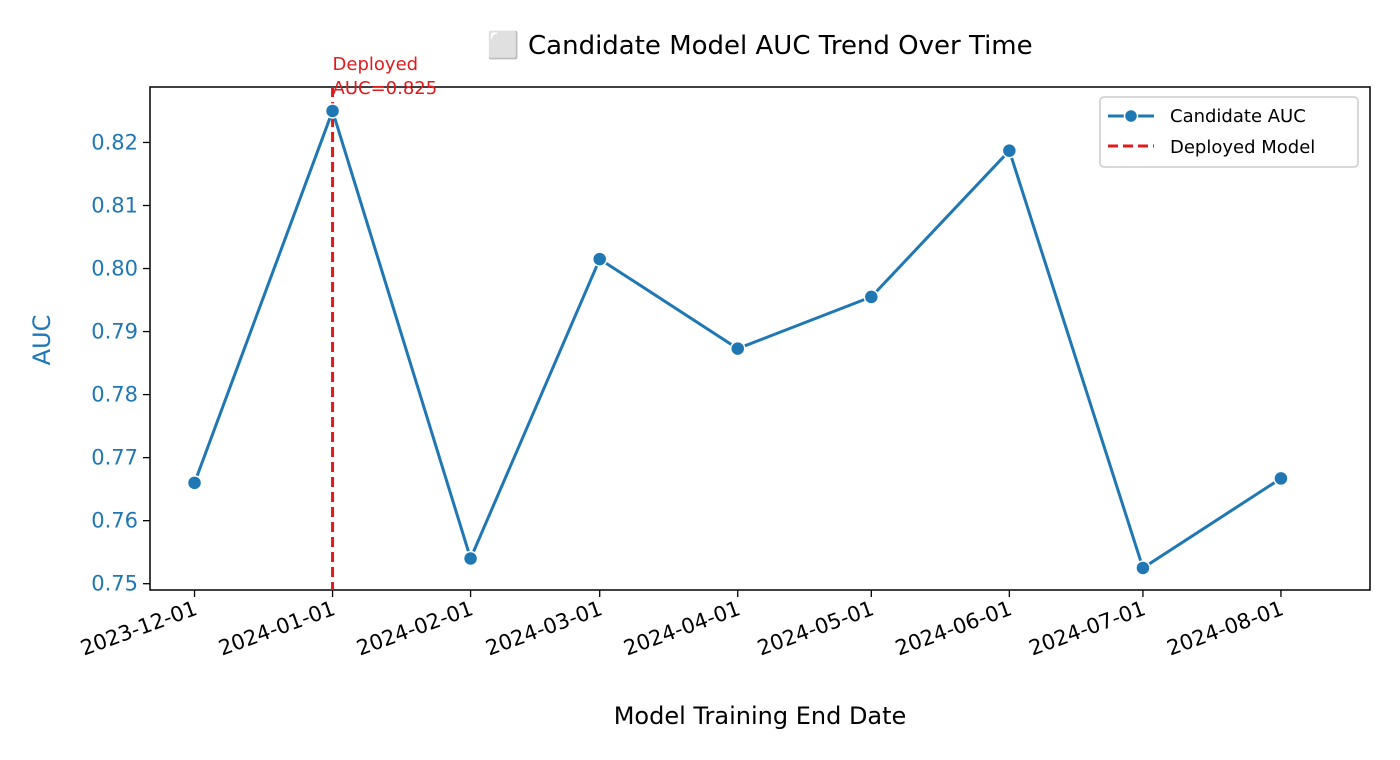 Image resolution: width=1400 pixels, height=760 pixels. What do you see at coordinates (114, 142) in the screenshot?
I see `y-tick-label: 0.82` at bounding box center [114, 142].